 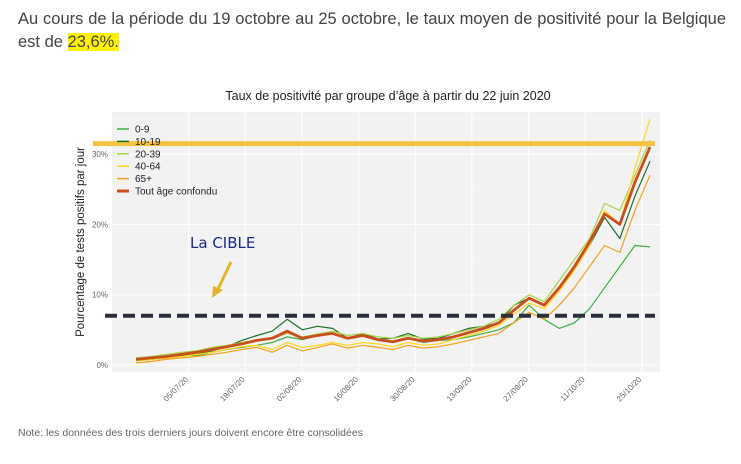 I want to click on legend-label: 0-9, so click(x=142, y=130).